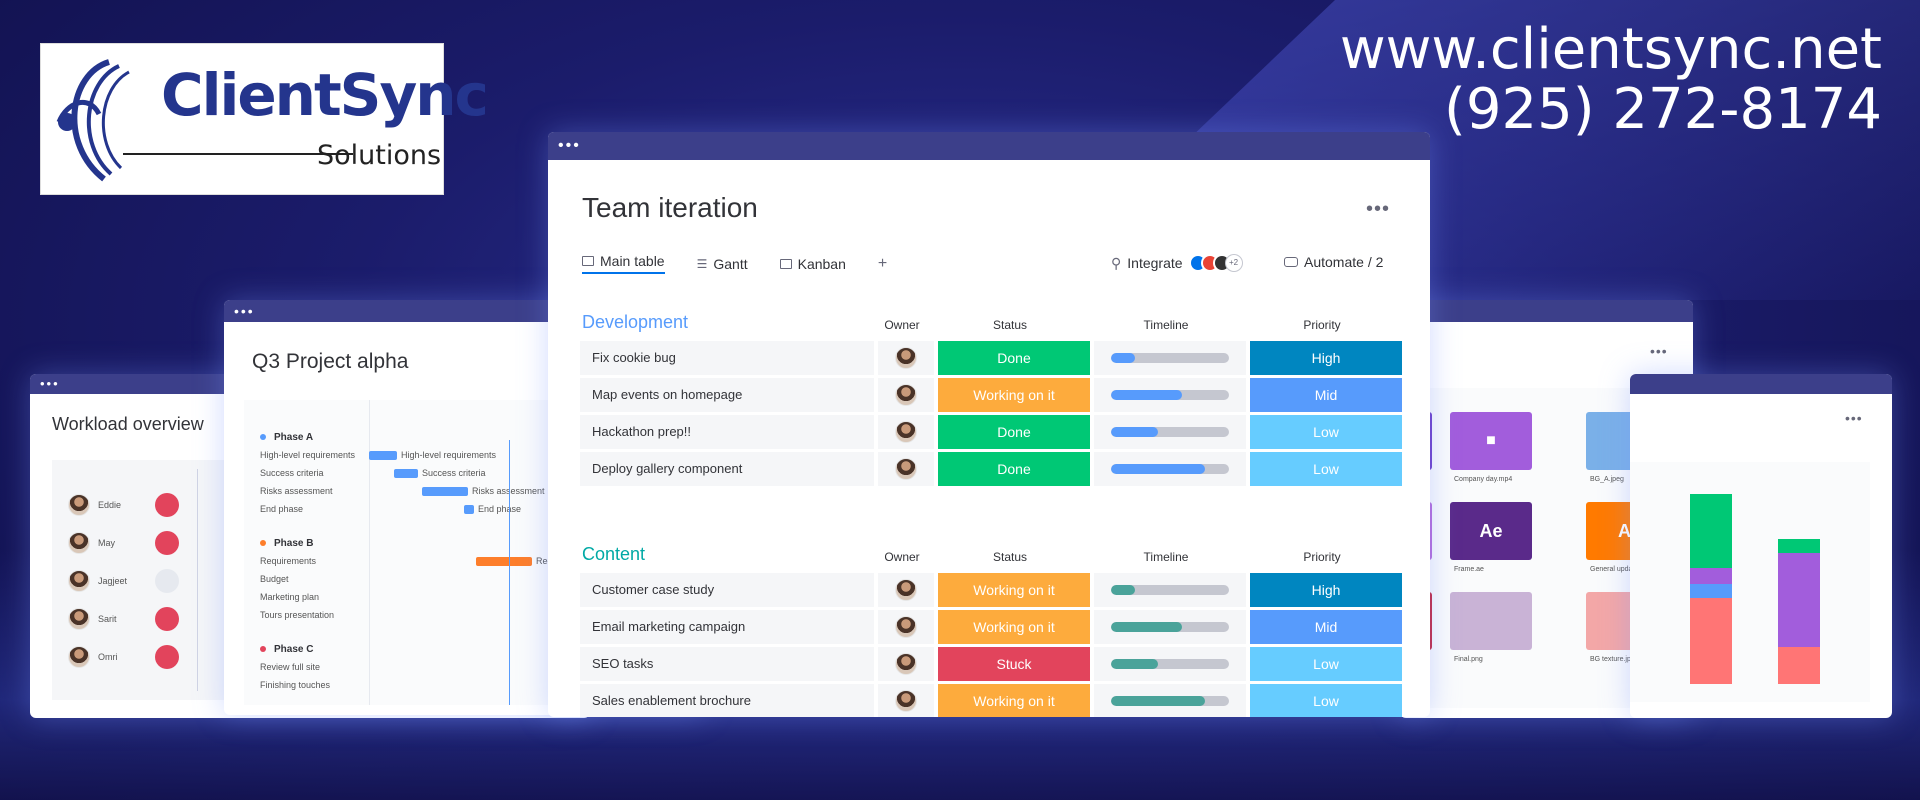 This screenshot has height=800, width=1920. I want to click on table-row: Customer case study Working on it High, so click(991, 590).